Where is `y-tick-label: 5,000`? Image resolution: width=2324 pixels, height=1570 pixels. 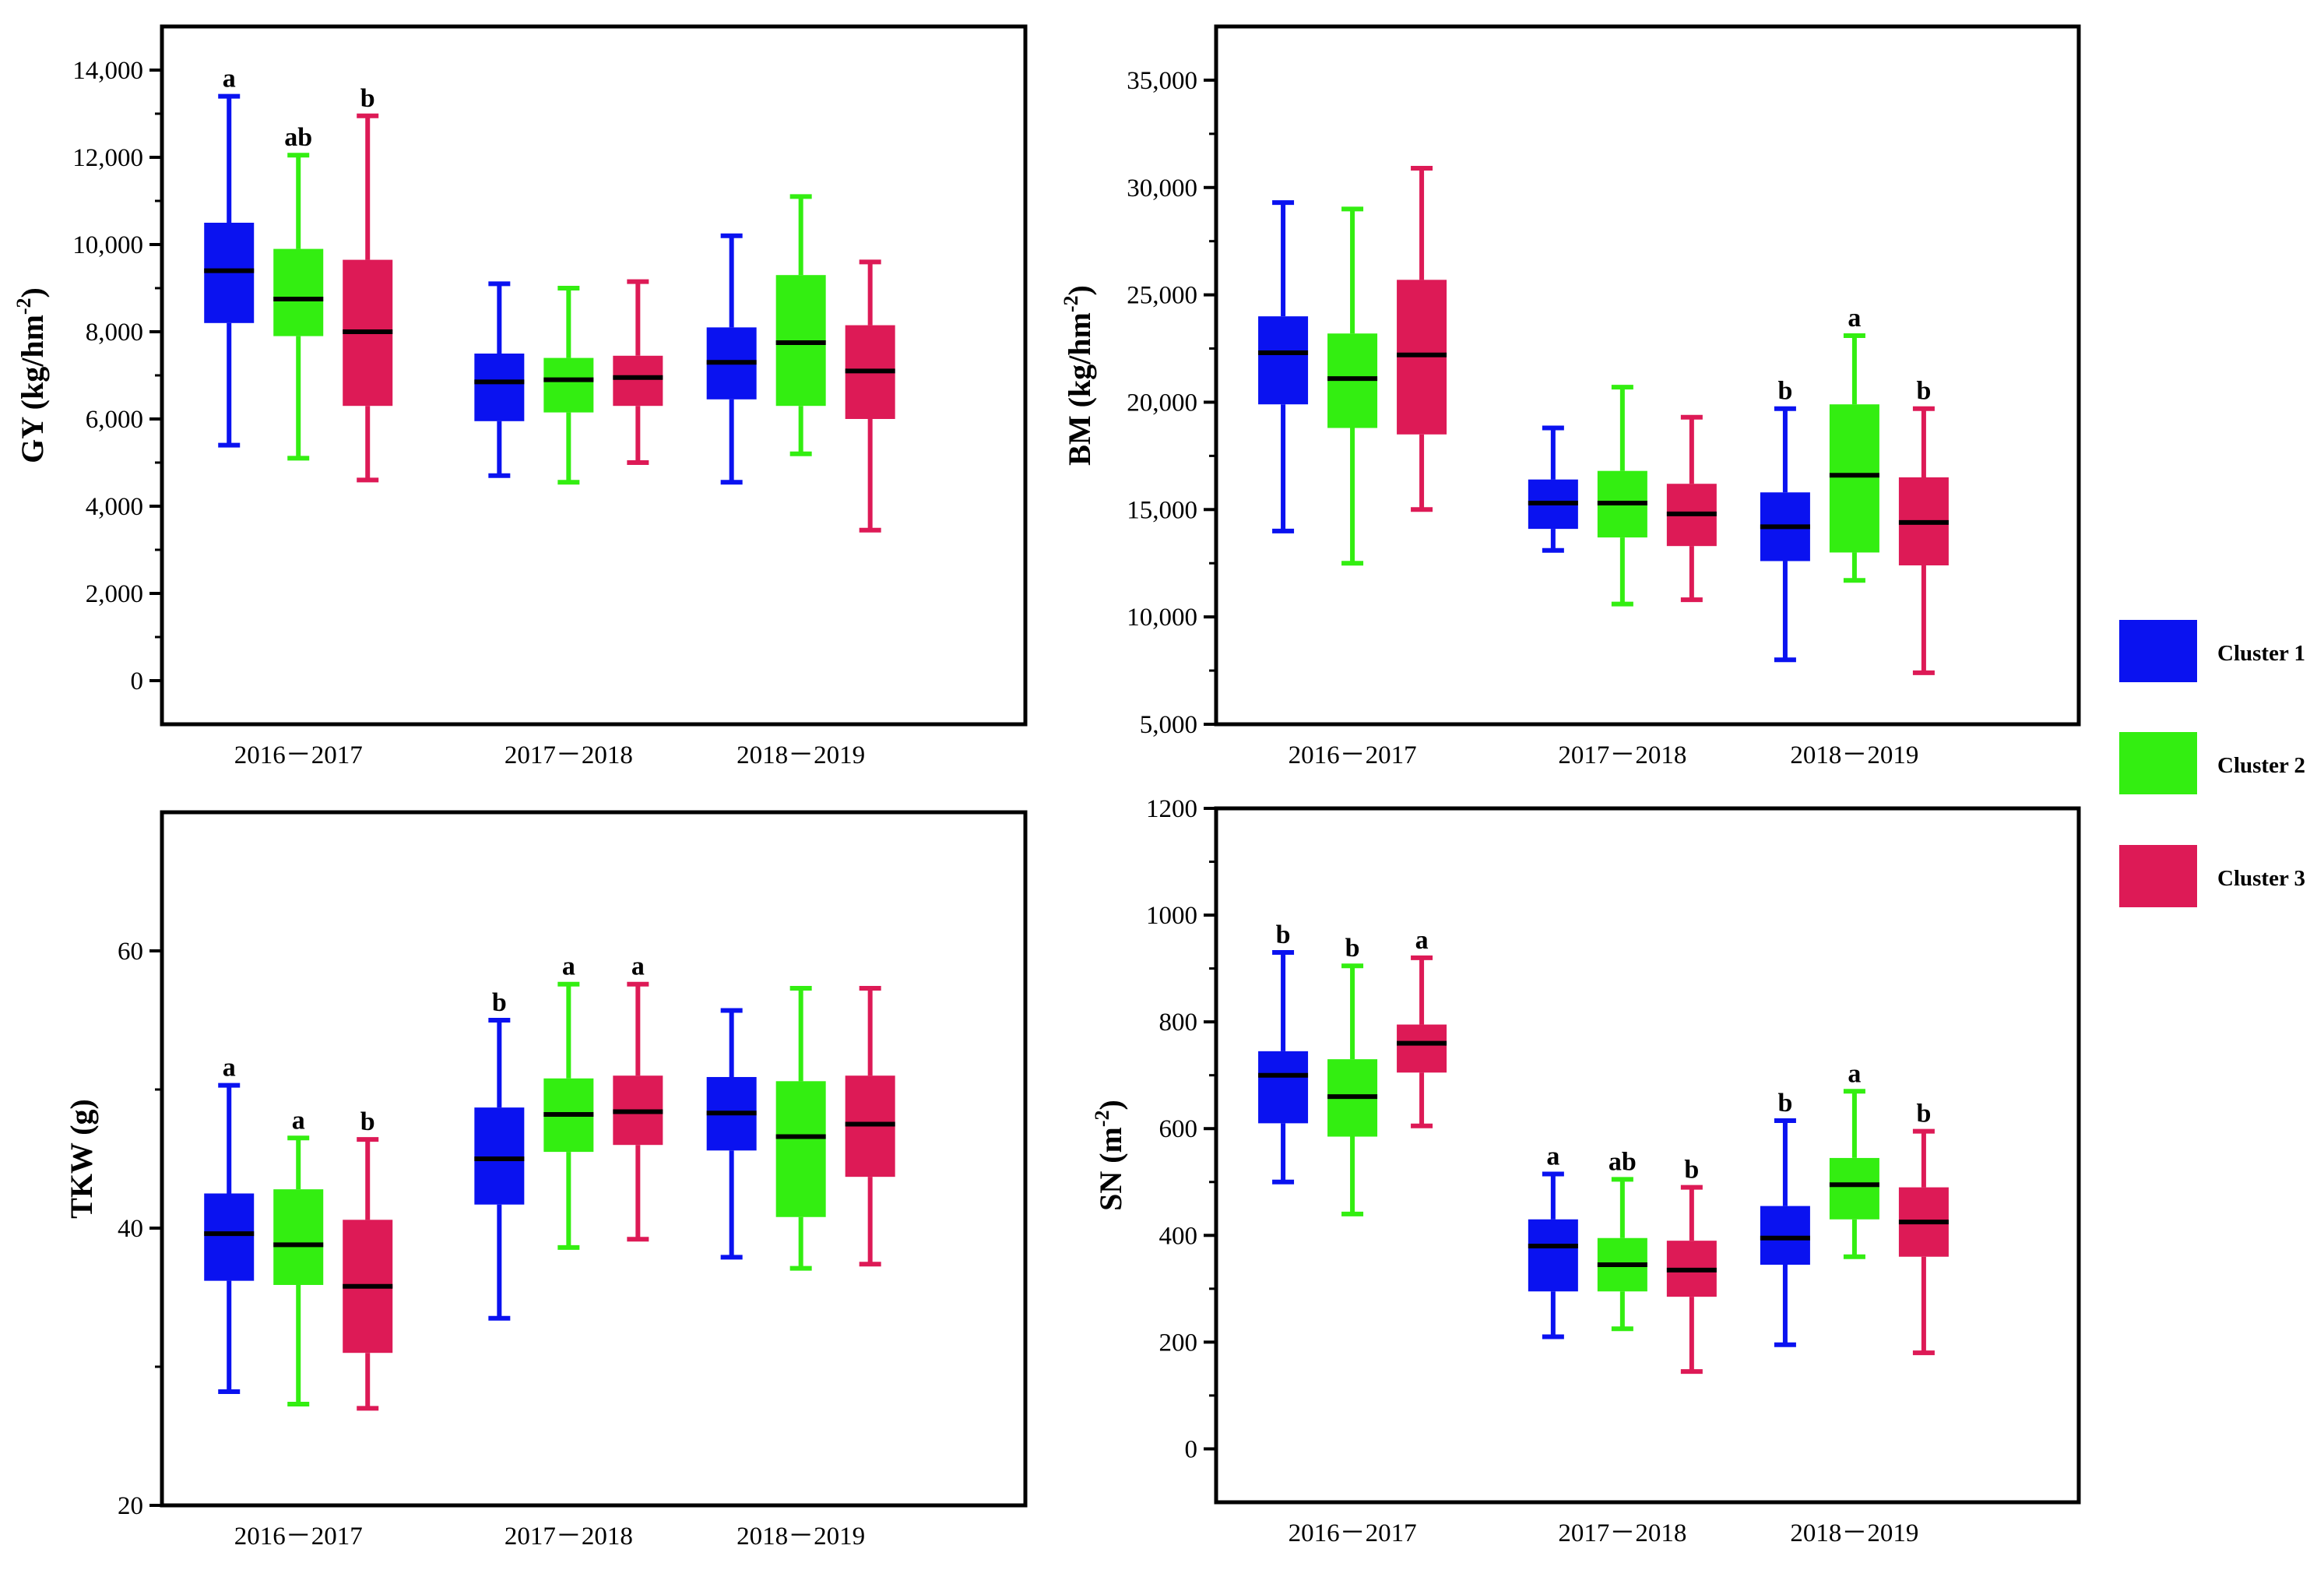 y-tick-label: 5,000 is located at coordinates (1168, 725).